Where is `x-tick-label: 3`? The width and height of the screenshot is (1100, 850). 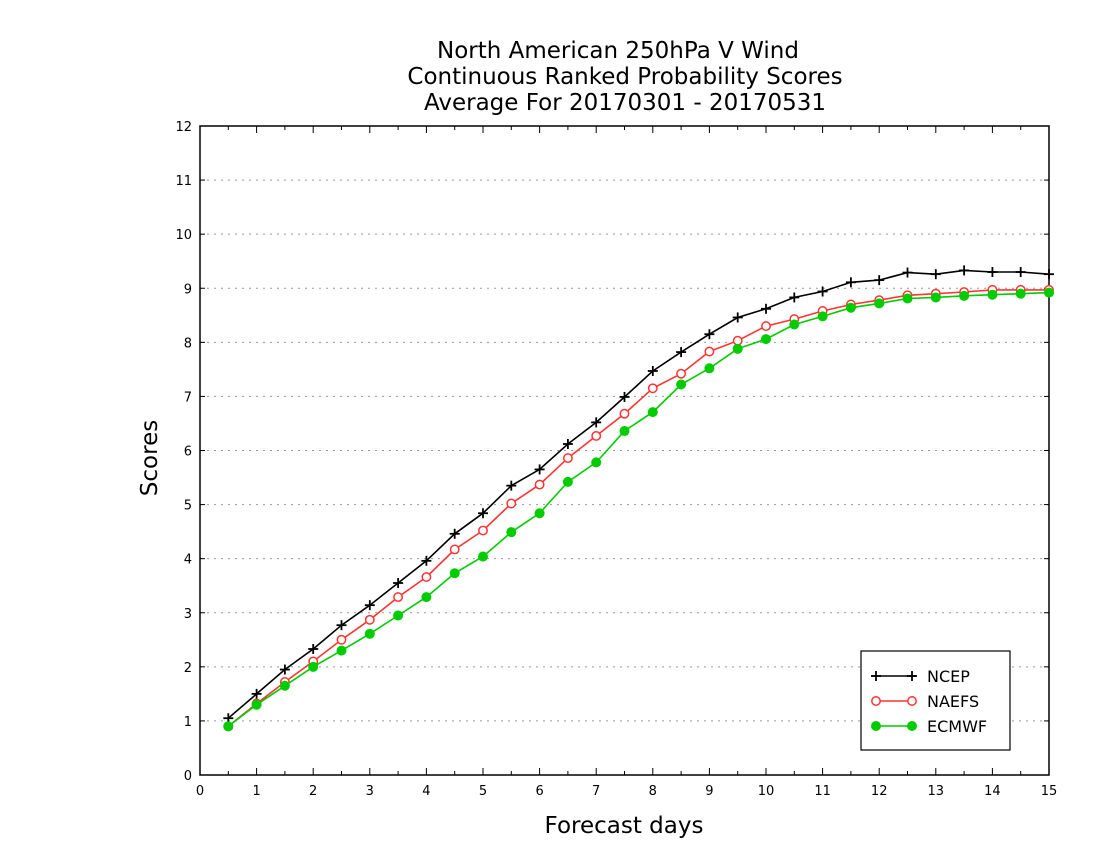
x-tick-label: 3 is located at coordinates (370, 791).